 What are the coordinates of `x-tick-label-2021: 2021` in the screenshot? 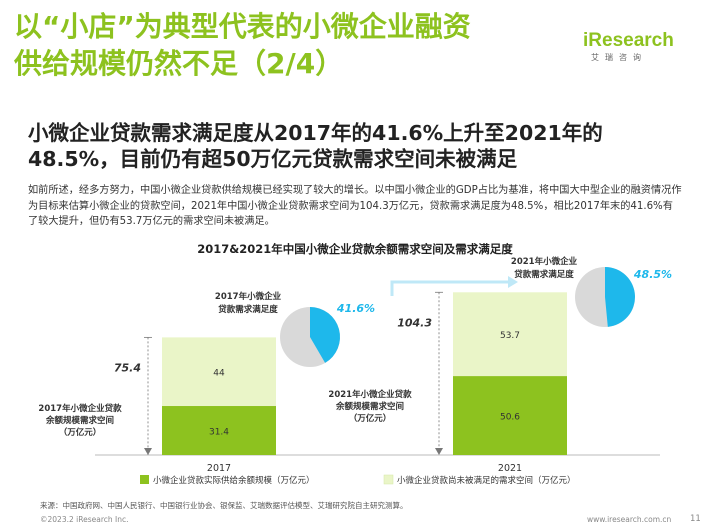 It's located at (510, 468).